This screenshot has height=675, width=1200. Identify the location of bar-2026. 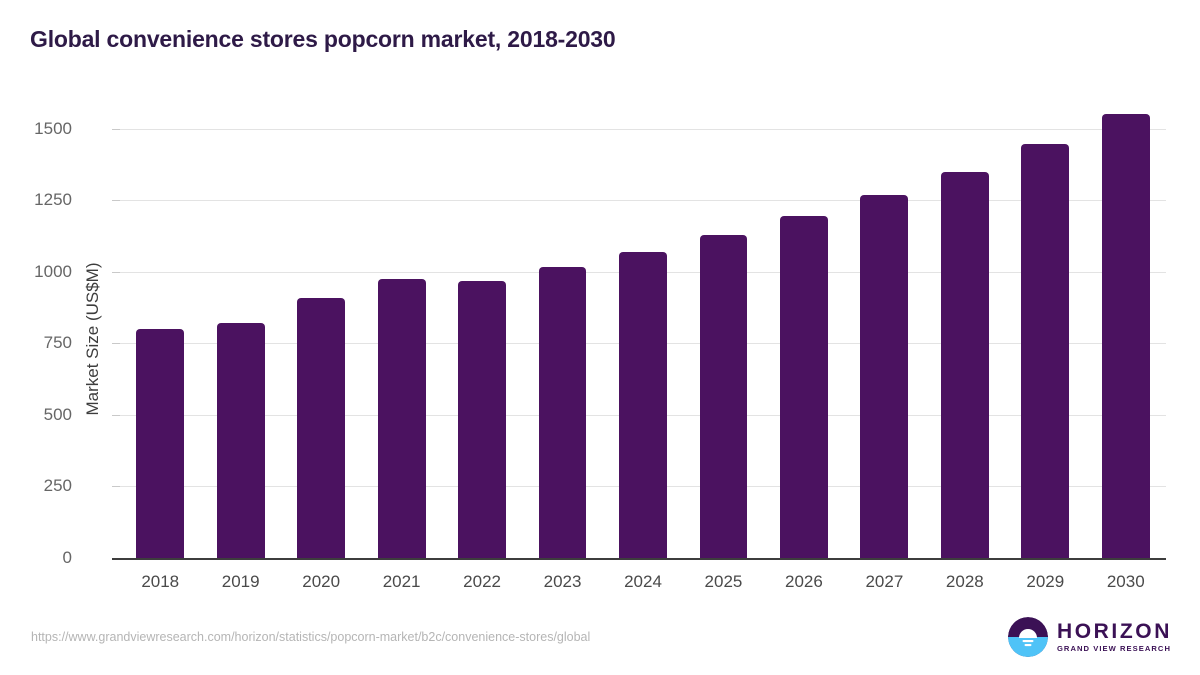
(803, 386).